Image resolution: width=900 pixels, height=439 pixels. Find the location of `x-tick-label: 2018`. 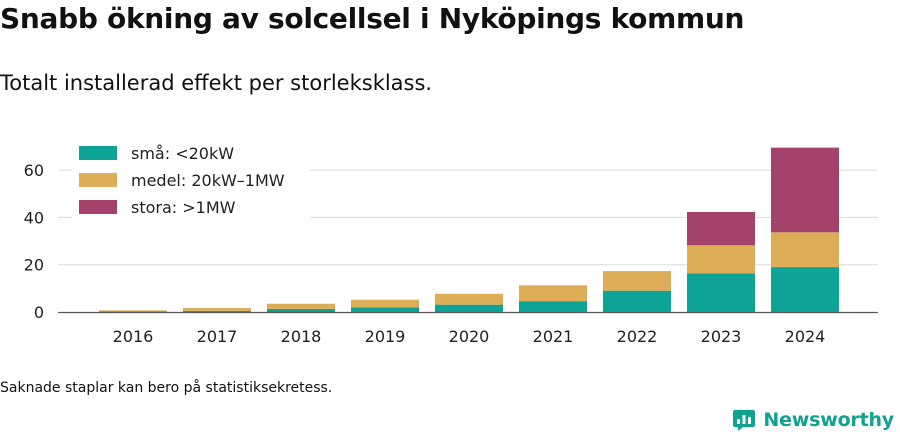

x-tick-label: 2018 is located at coordinates (301, 336).